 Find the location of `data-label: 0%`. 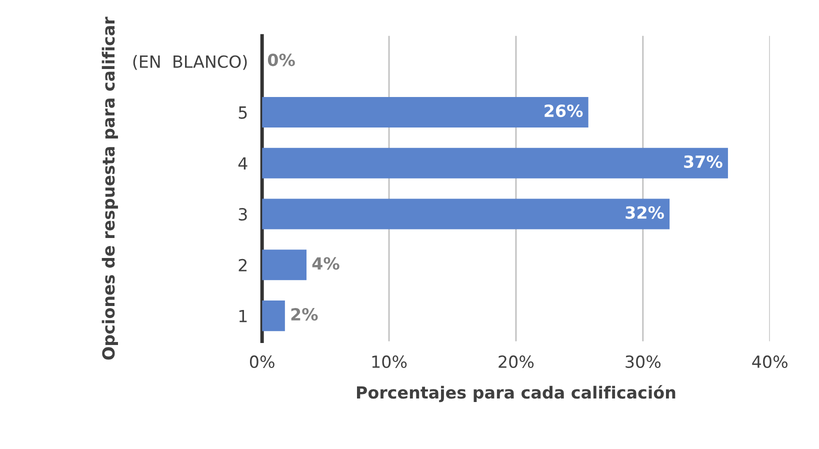

data-label: 0% is located at coordinates (281, 60).